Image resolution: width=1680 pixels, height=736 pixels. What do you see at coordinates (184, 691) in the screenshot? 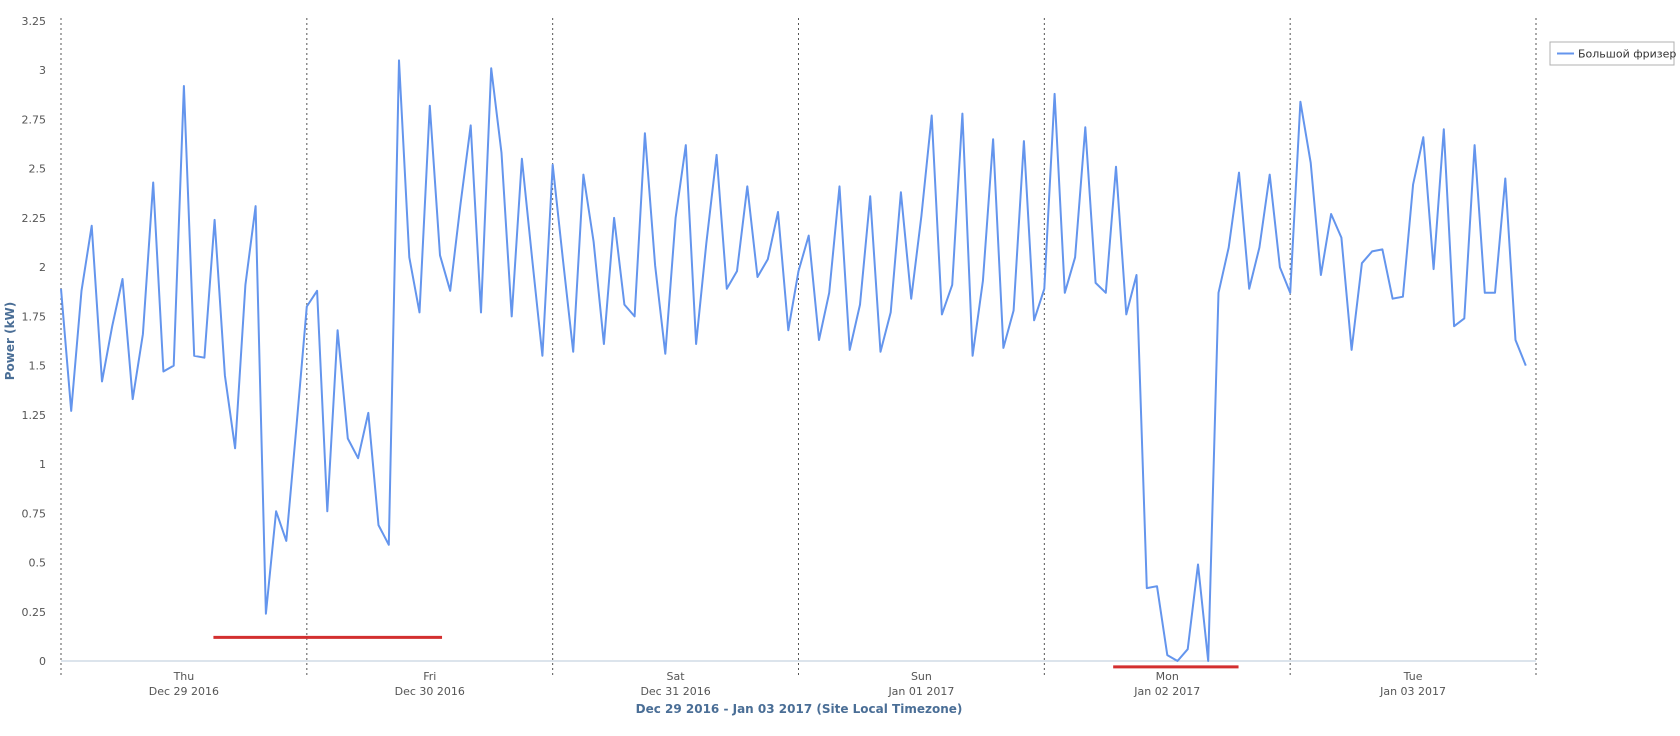
I see `x-date-label: Dec 29 2016` at bounding box center [184, 691].